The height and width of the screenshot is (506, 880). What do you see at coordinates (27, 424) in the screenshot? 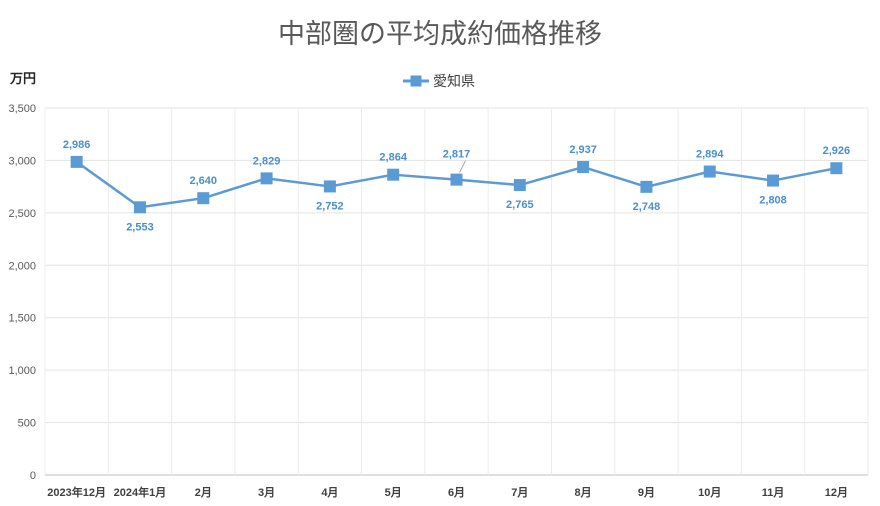
I see `y-tick-label: 500` at bounding box center [27, 424].